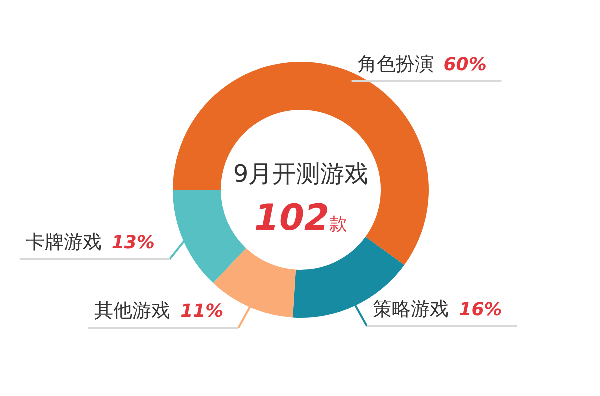  What do you see at coordinates (411, 309) in the screenshot?
I see `slice-label: 策略游戏` at bounding box center [411, 309].